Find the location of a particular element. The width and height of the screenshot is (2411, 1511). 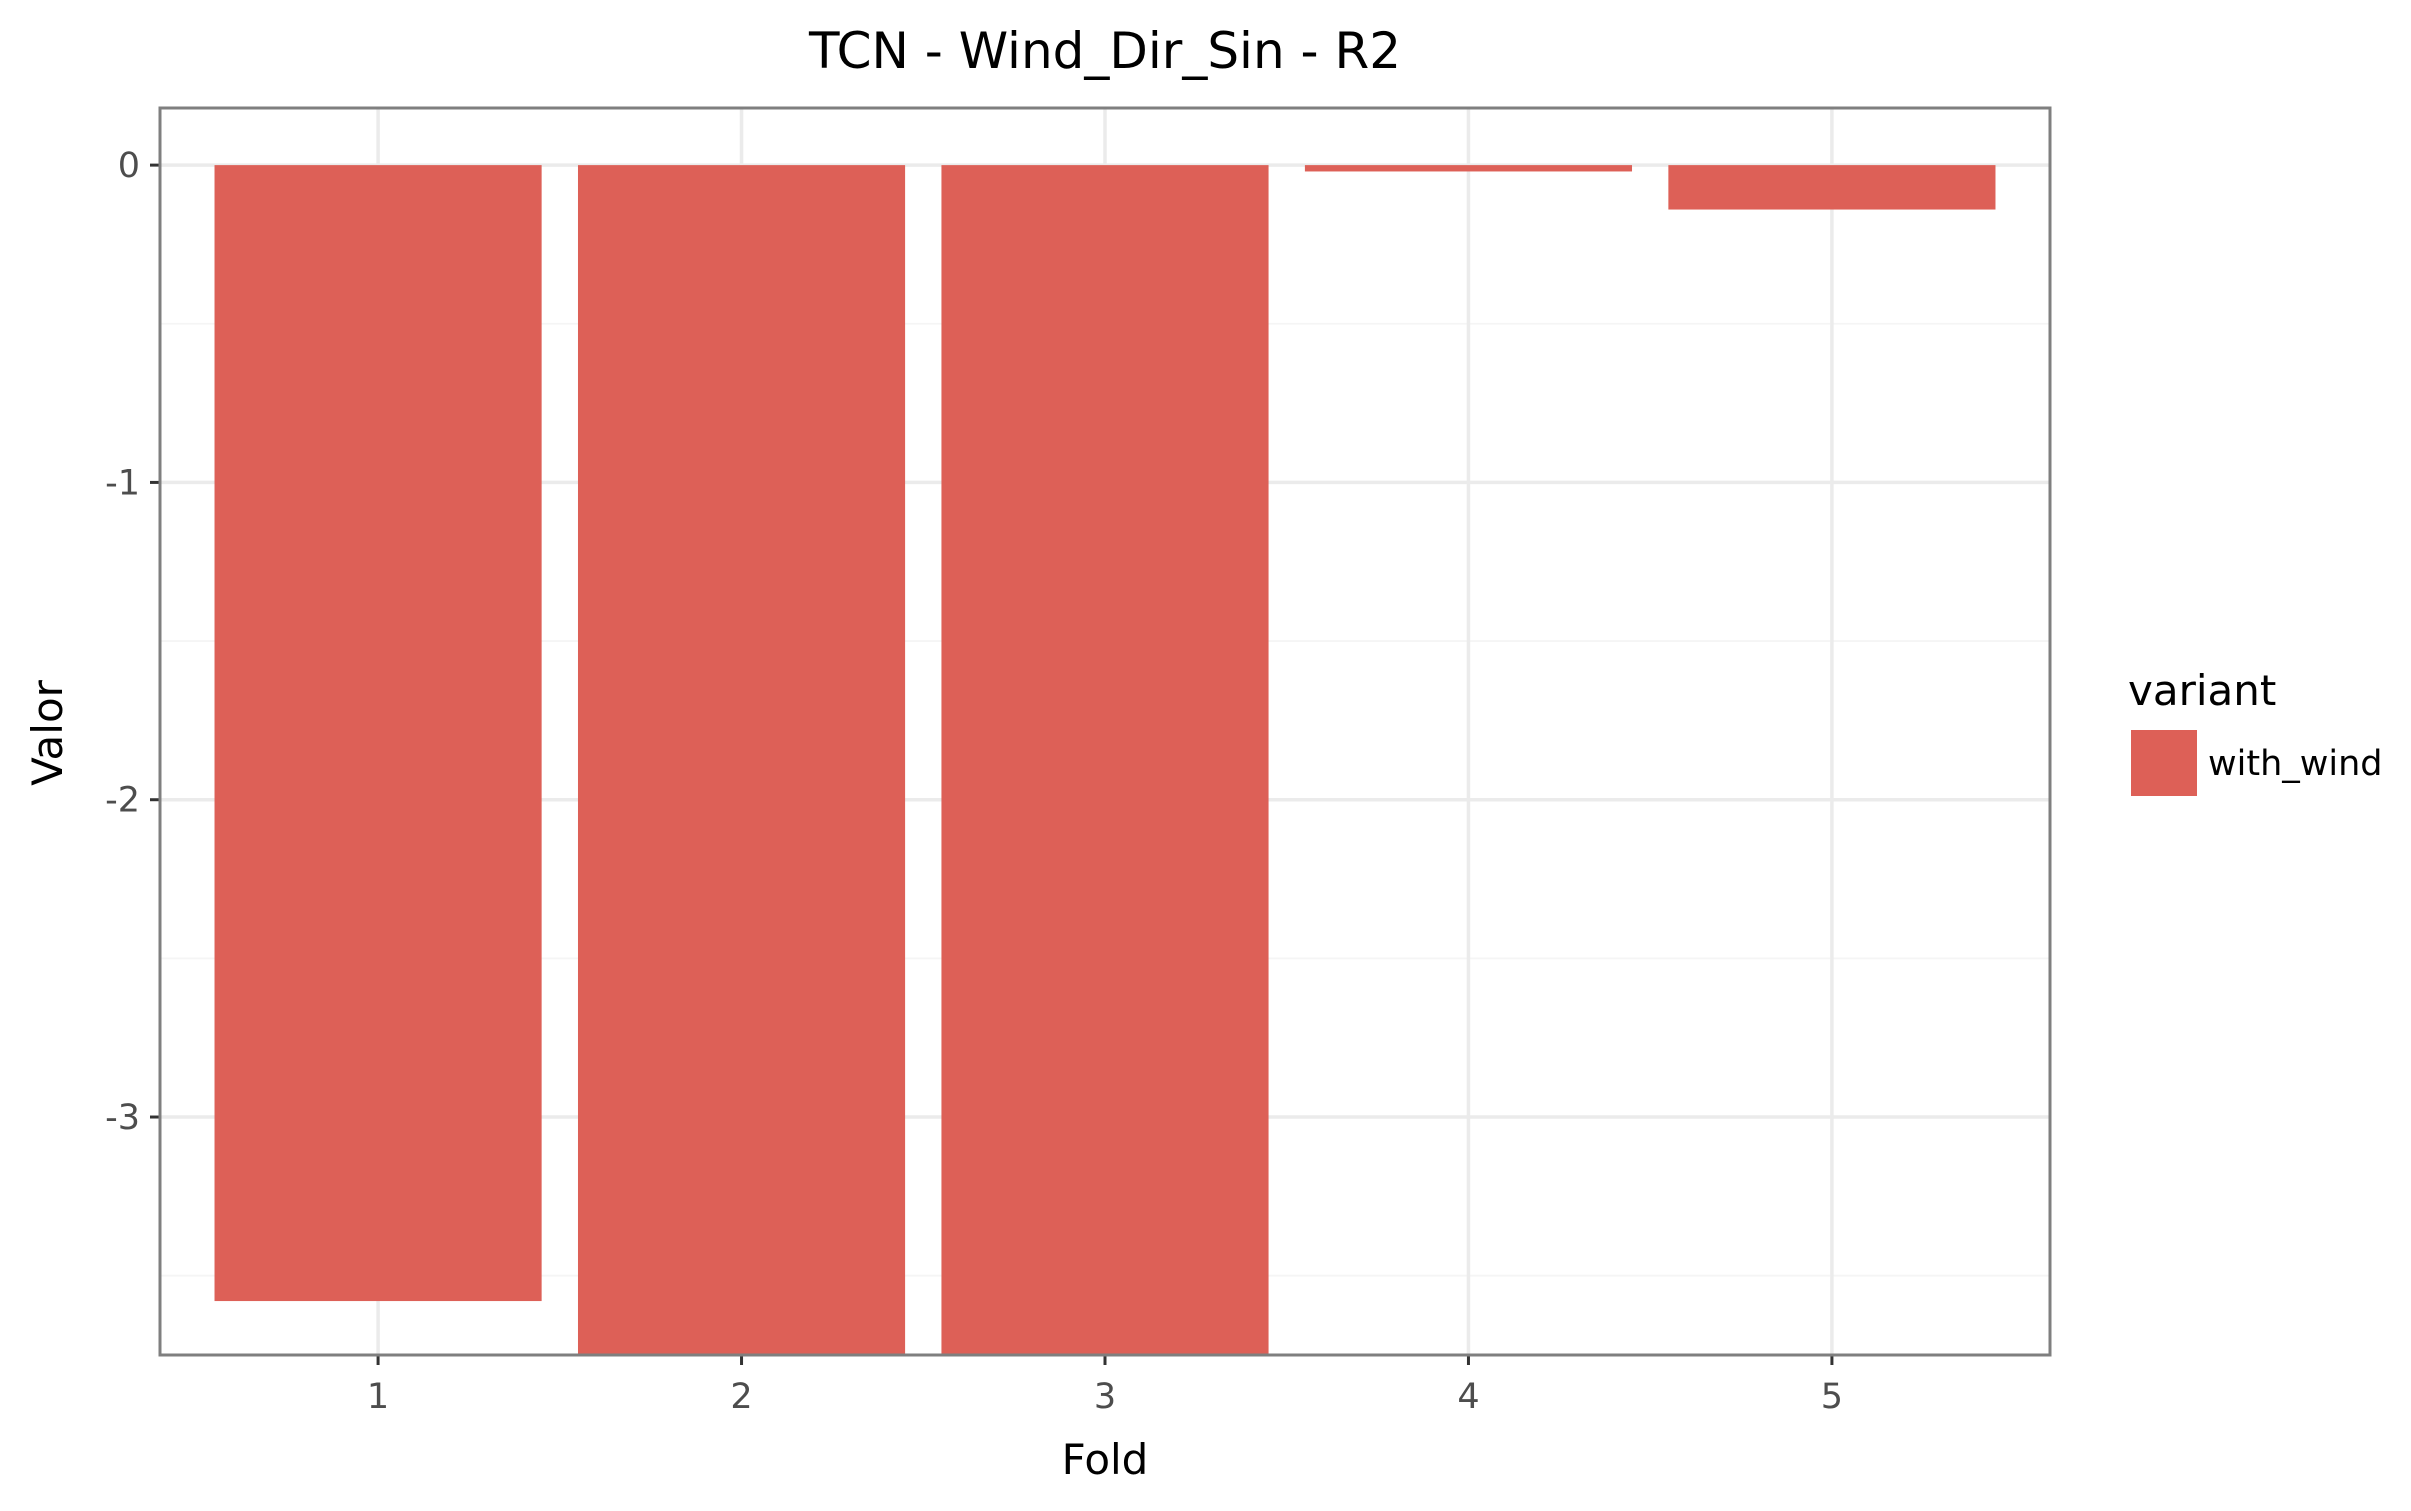

x-tick-label: 1 is located at coordinates (378, 1397).